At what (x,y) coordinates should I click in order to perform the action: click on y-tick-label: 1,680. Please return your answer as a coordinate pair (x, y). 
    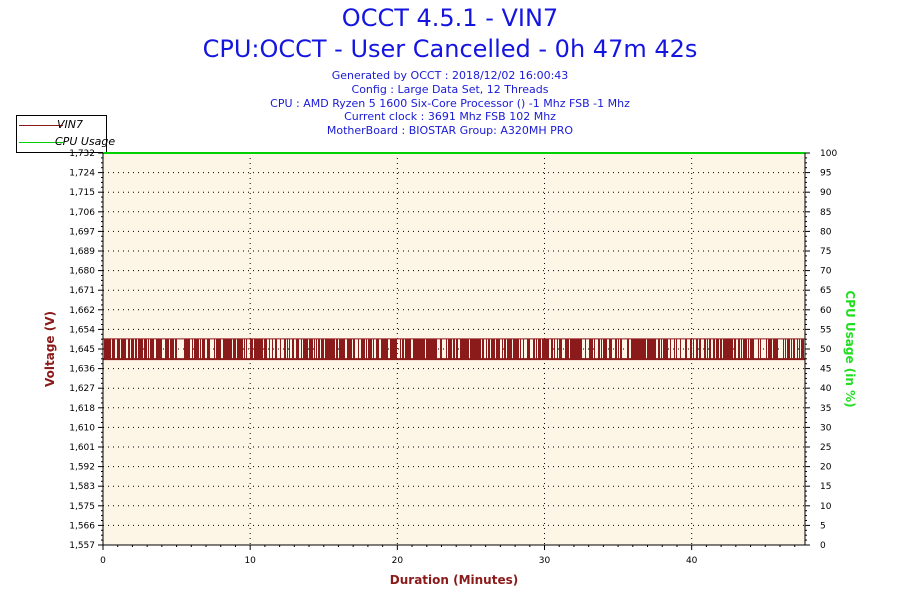
    Looking at the image, I should click on (82, 272).